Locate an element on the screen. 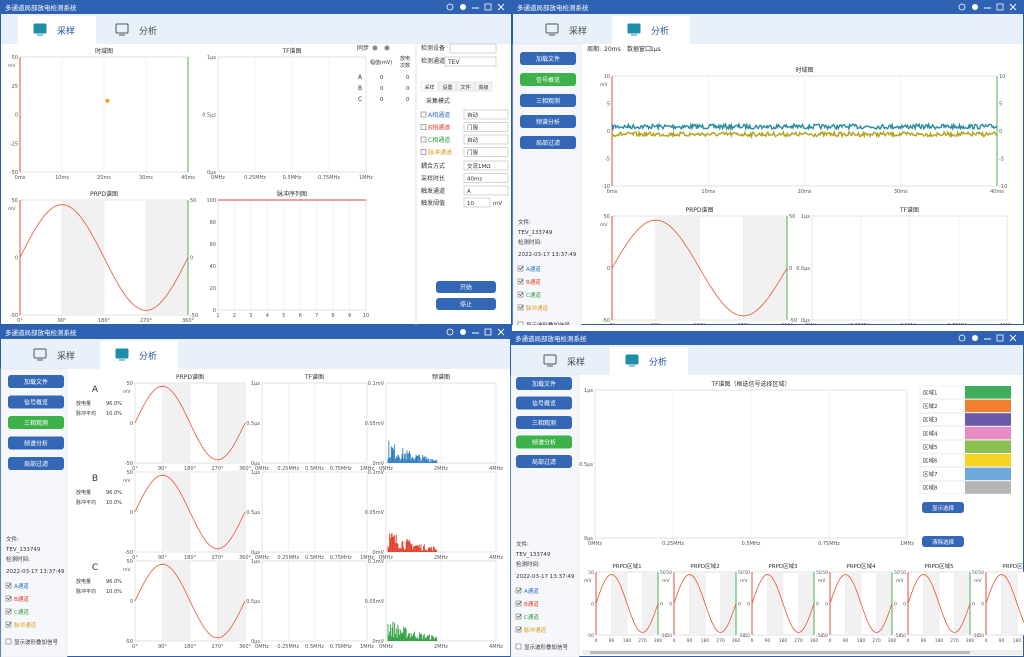 The width and height of the screenshot is (1024, 657). action-button-label: 开始 is located at coordinates (466, 288).